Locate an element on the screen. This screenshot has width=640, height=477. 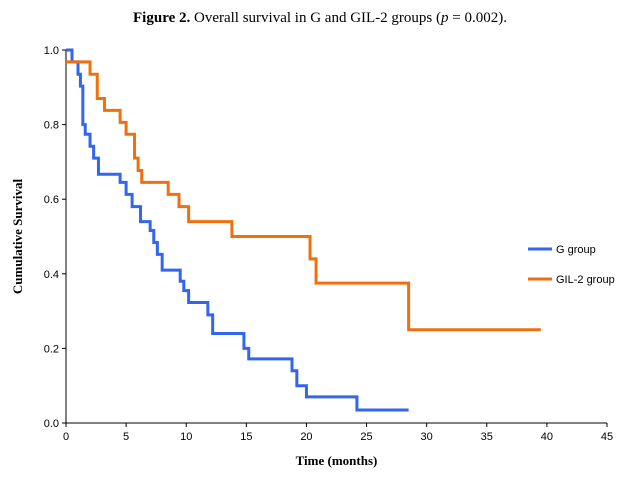
x-tick-label: 15 is located at coordinates (246, 437).